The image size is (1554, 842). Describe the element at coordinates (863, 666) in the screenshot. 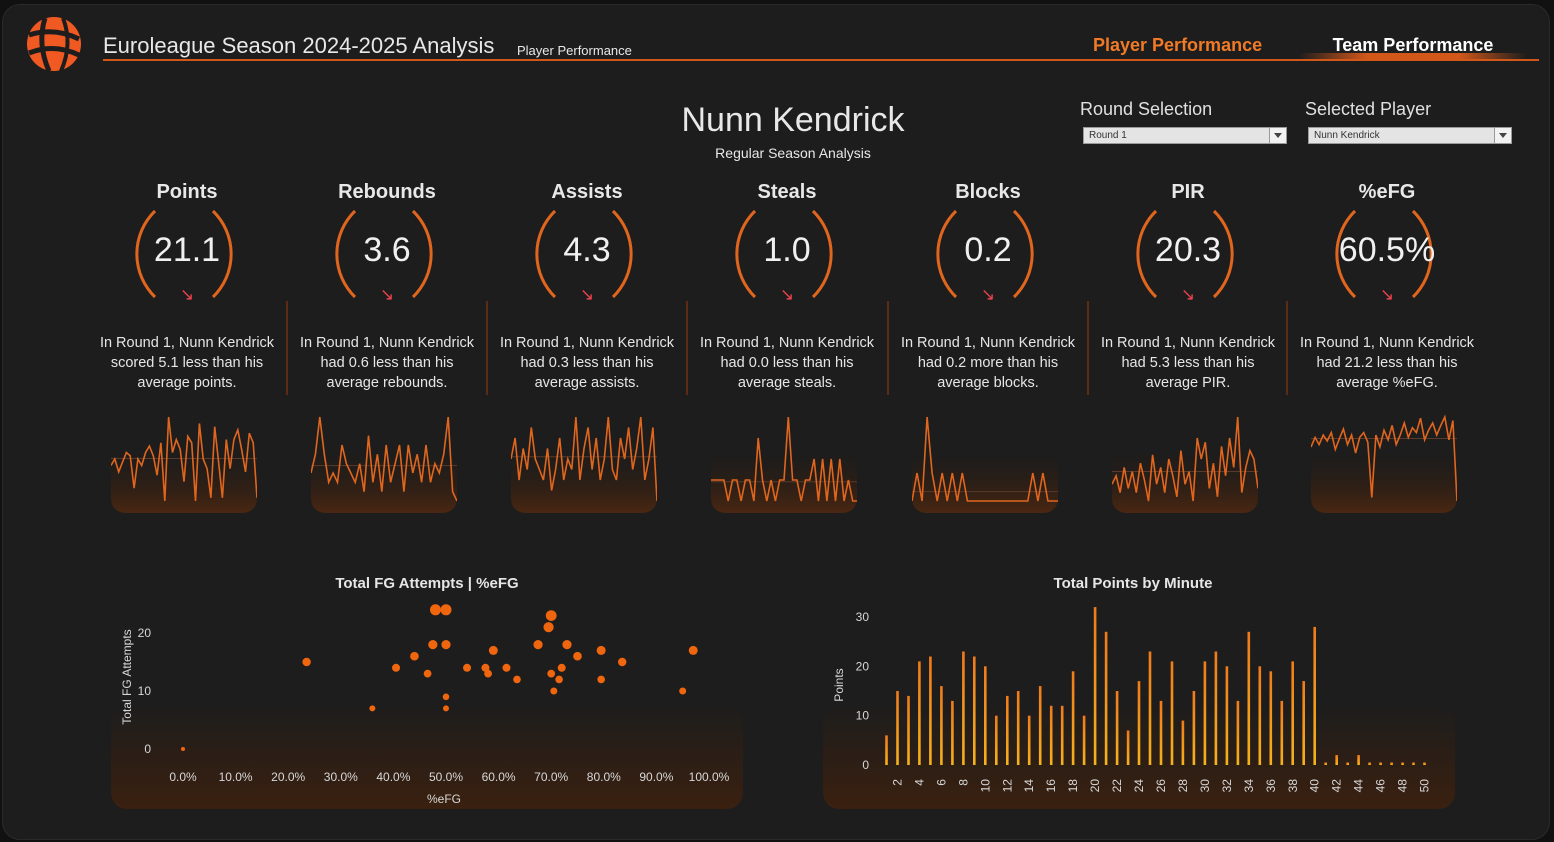

I see `y-tick-label: 20` at that location.